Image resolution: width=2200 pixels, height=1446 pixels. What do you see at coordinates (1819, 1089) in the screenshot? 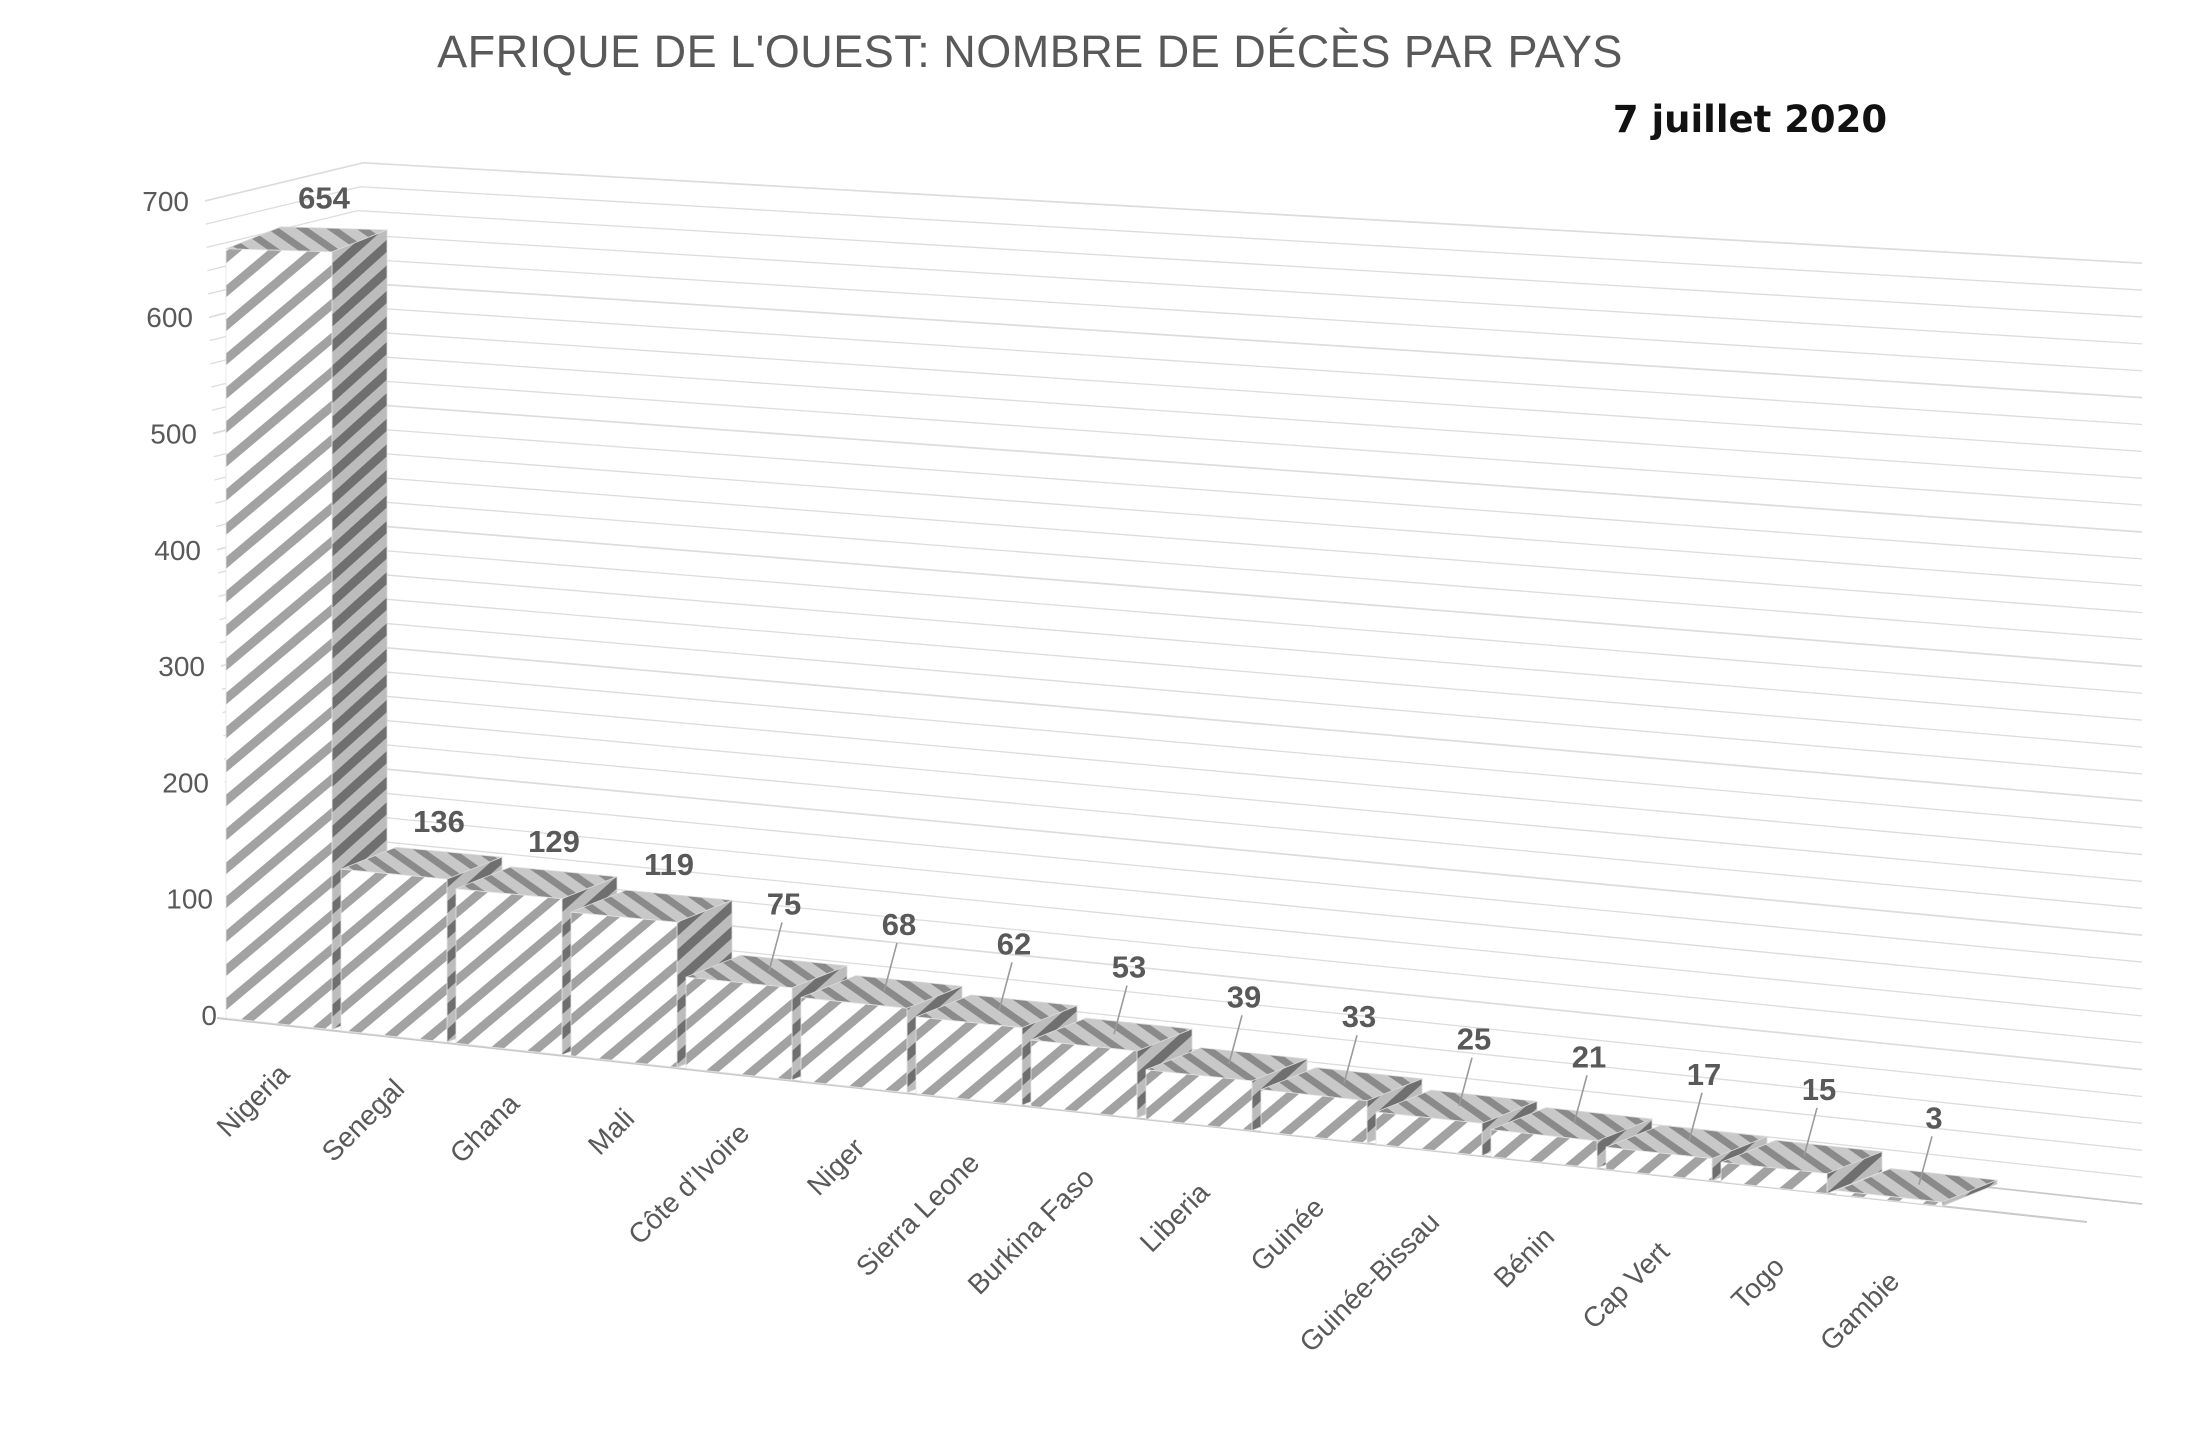
I see `value-label-togo: 15` at bounding box center [1819, 1089].